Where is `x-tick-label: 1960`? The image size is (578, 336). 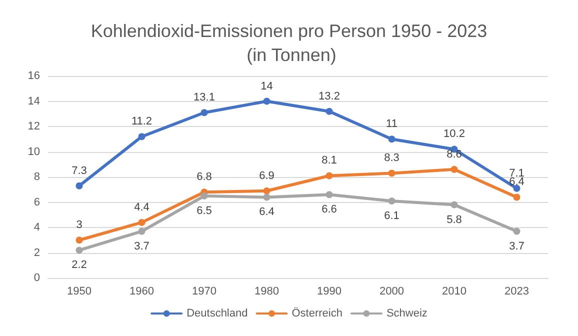 x-tick-label: 1960 is located at coordinates (142, 292).